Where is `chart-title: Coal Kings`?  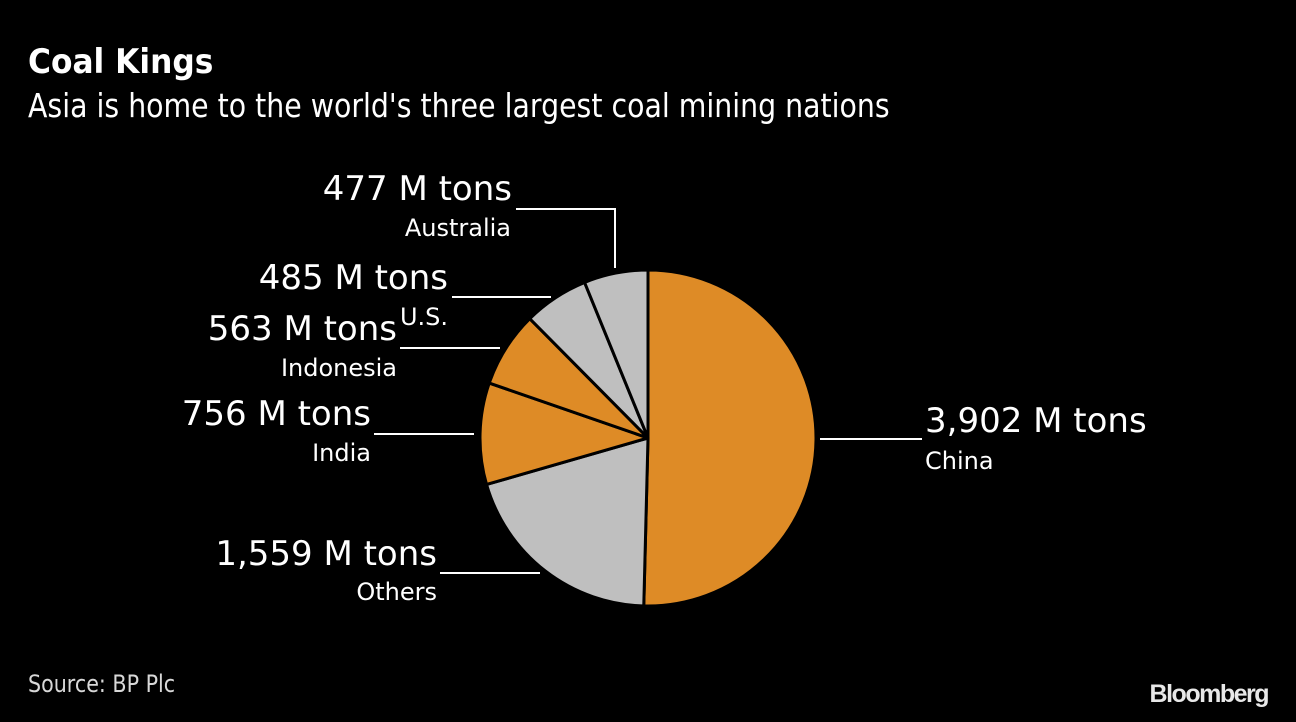
chart-title: Coal Kings is located at coordinates (121, 62).